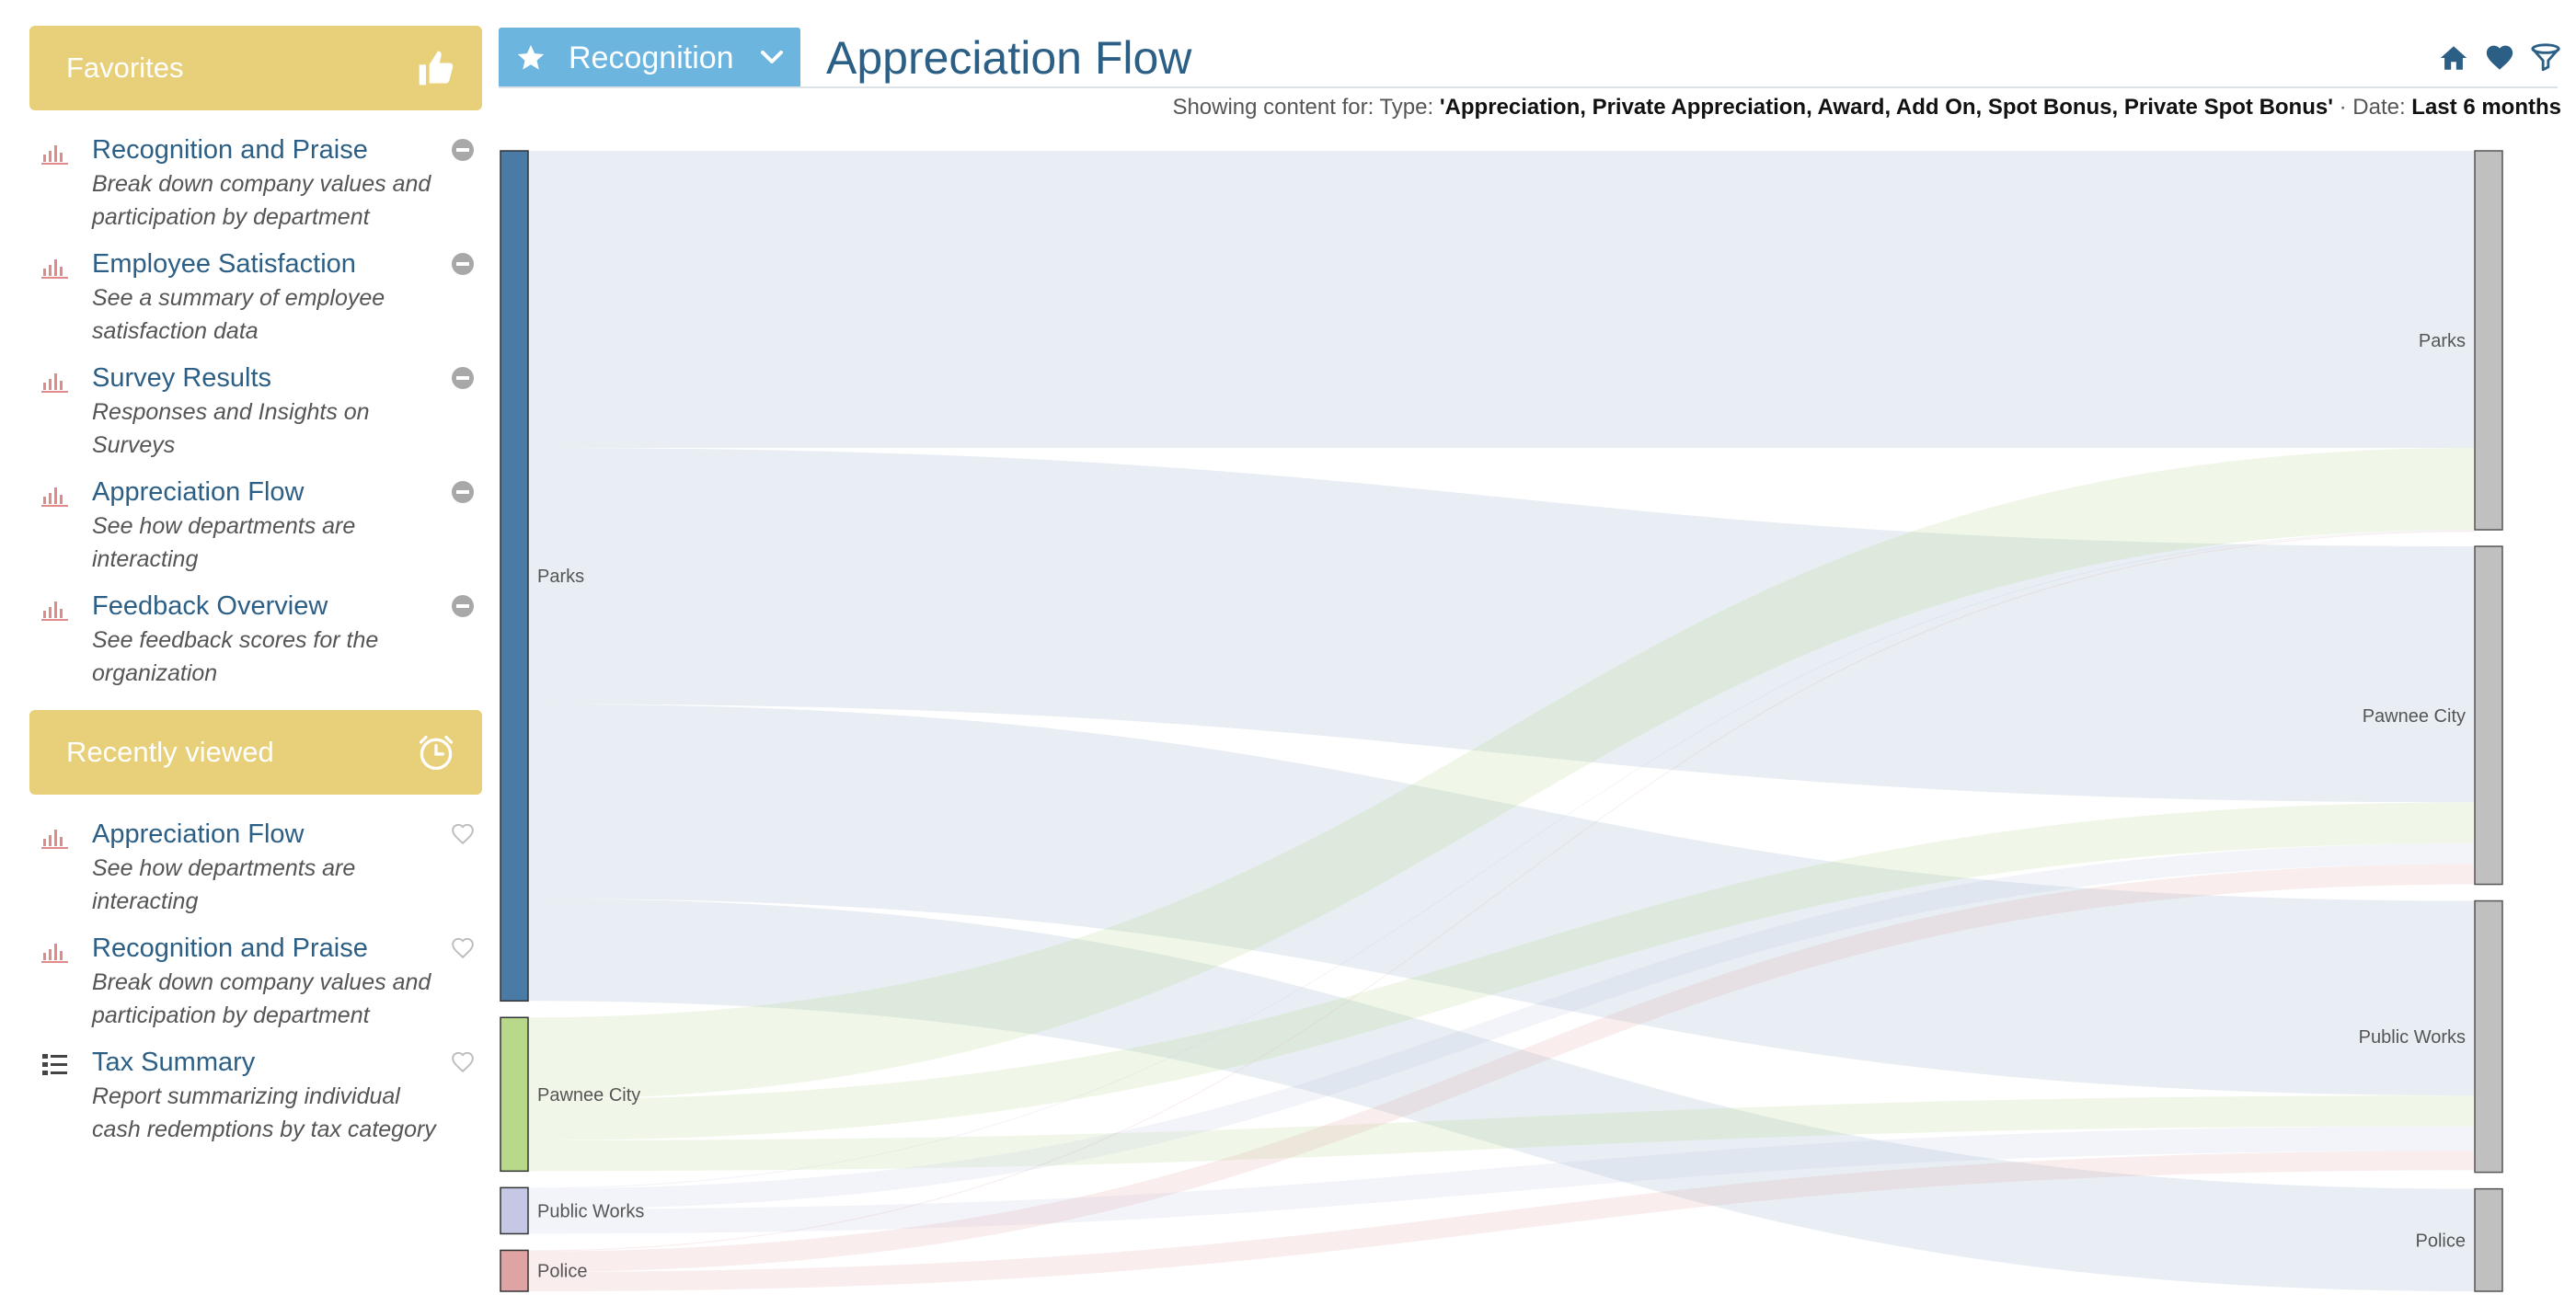  Describe the element at coordinates (2488, 716) in the screenshot. I see `target-node-pawnee-city` at that location.